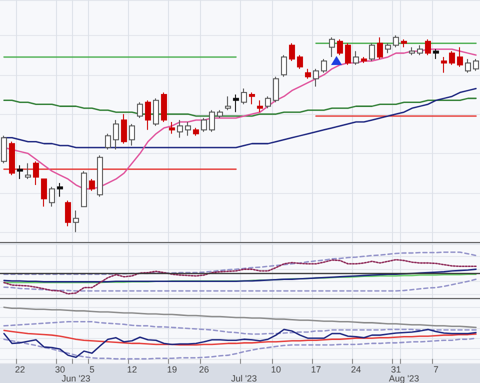 This screenshot has width=480, height=383. I want to click on x-tick-label: Jul '23, so click(244, 378).